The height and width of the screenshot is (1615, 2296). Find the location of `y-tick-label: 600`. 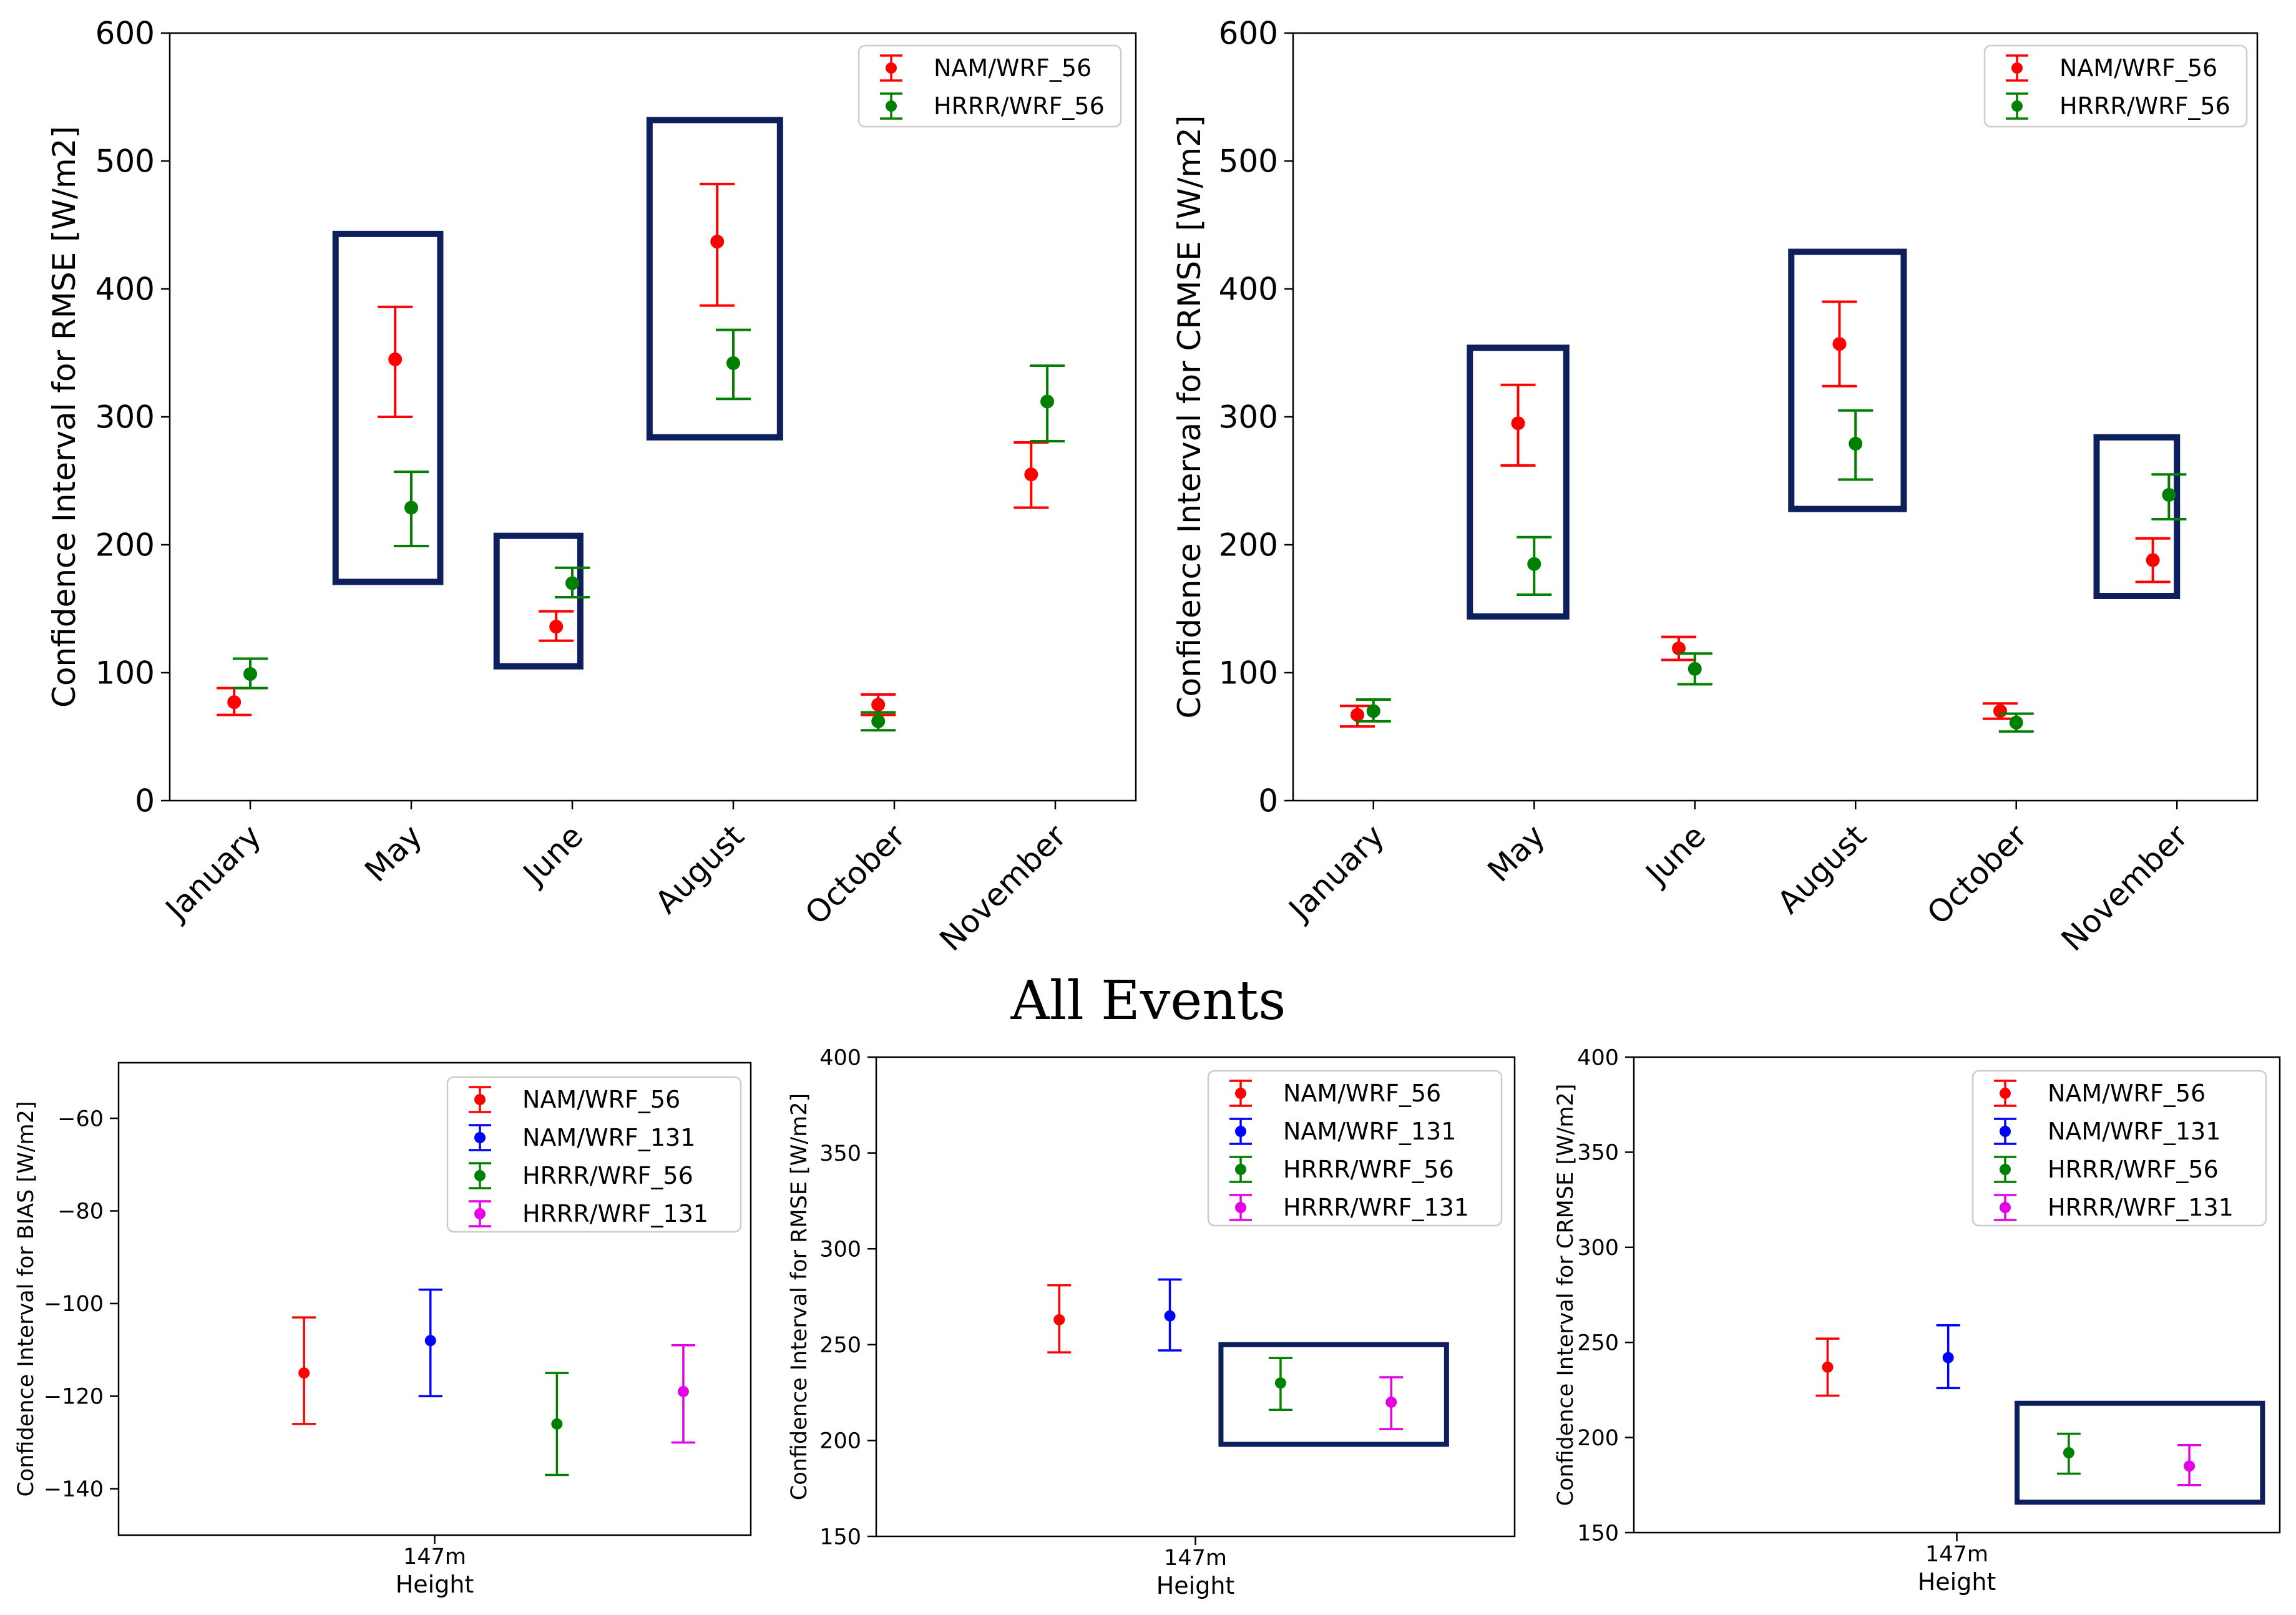

y-tick-label: 600 is located at coordinates (1248, 34).